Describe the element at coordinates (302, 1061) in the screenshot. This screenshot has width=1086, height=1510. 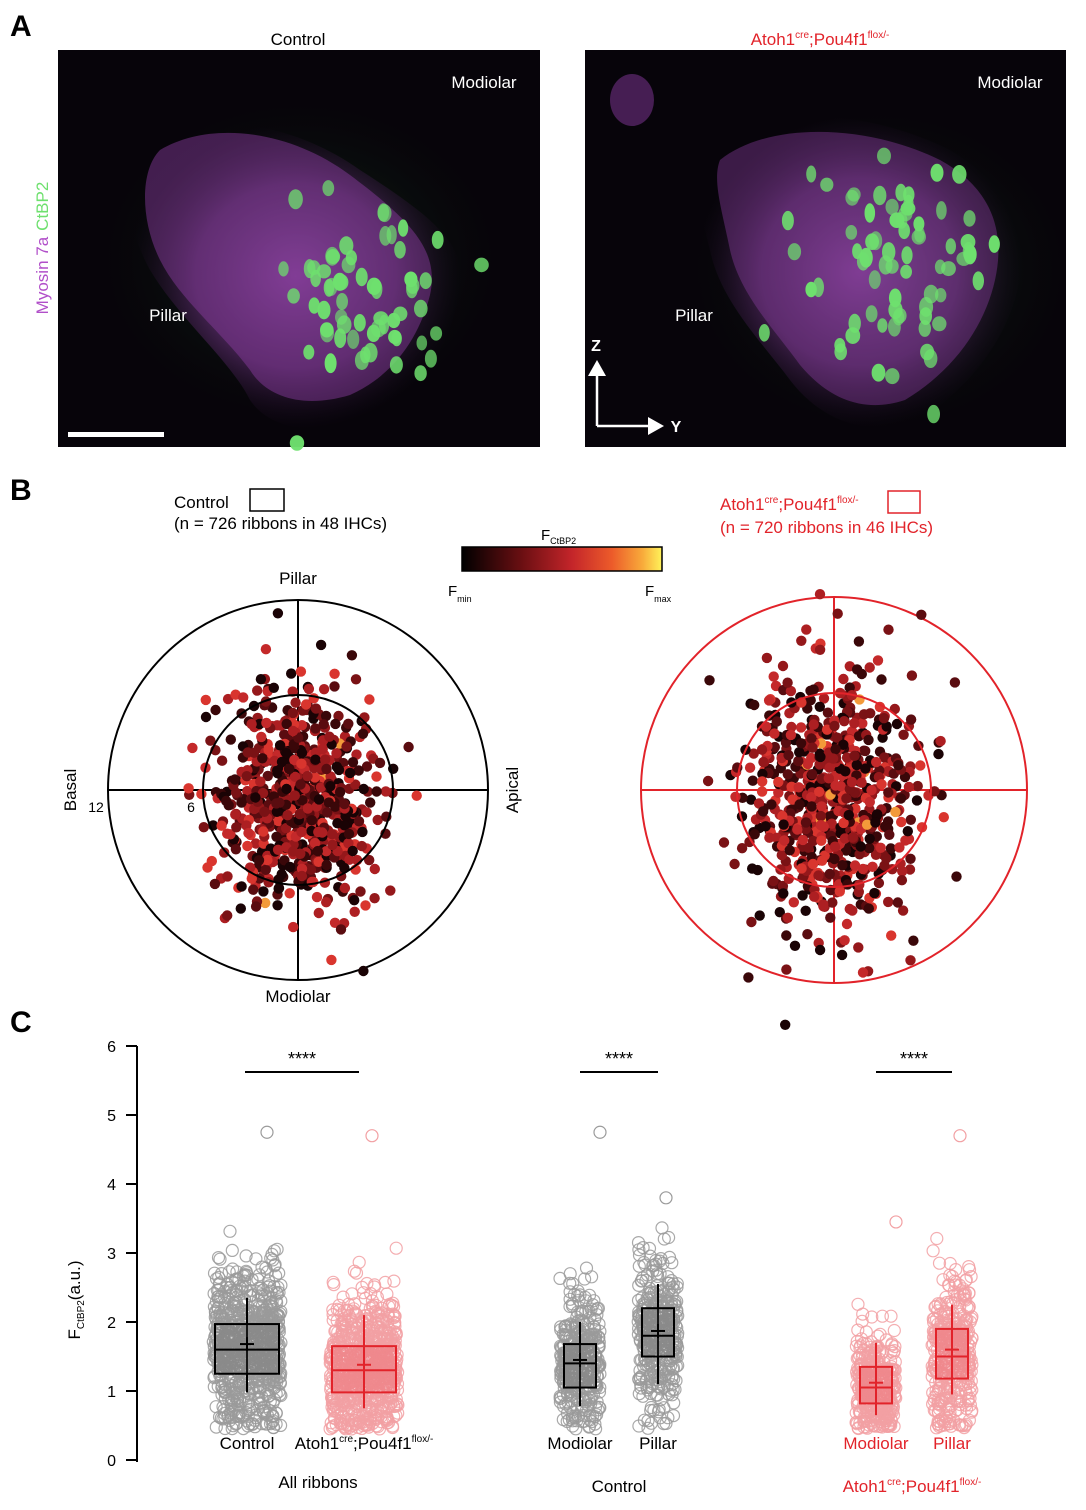
I see `significance-all: ****` at that location.